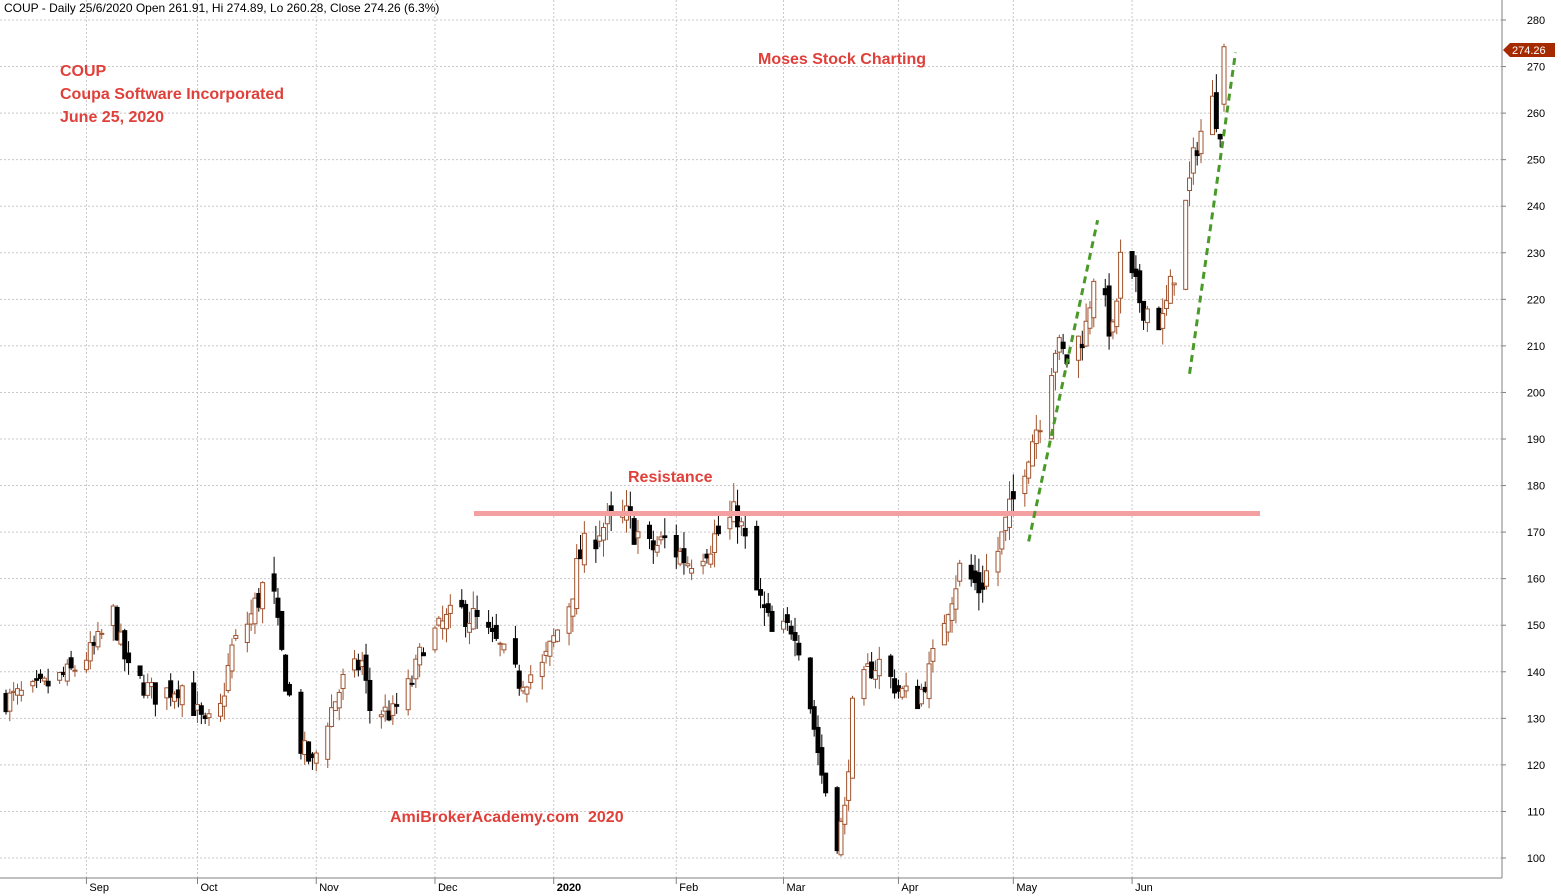  I want to click on x-tick-label: Nov, so click(329, 888).